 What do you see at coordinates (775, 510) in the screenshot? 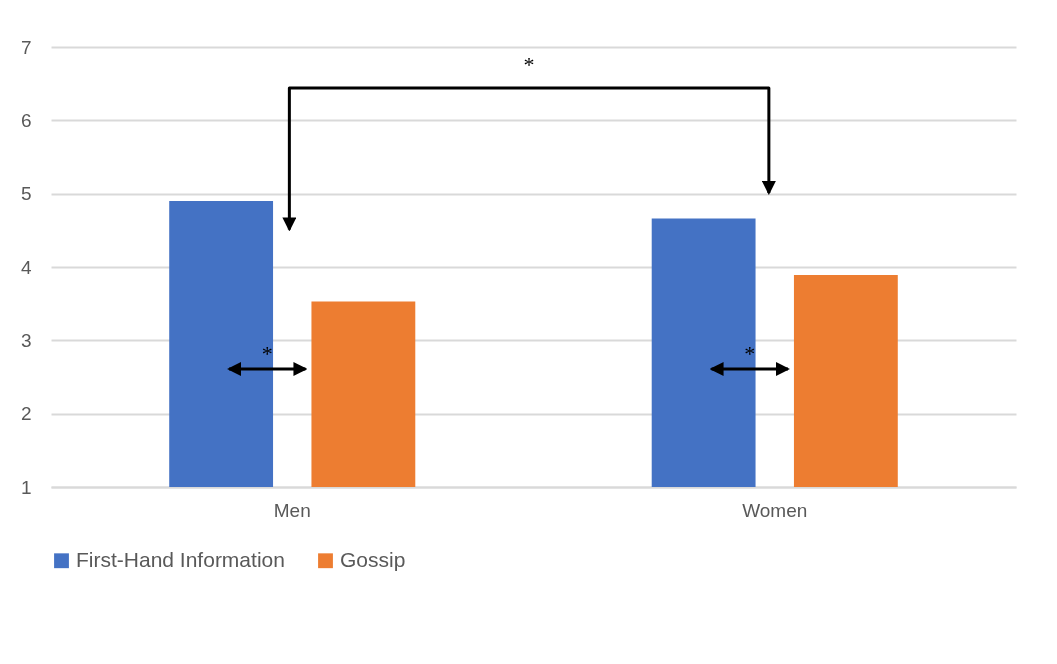
I see `x-tick-label: Women` at bounding box center [775, 510].